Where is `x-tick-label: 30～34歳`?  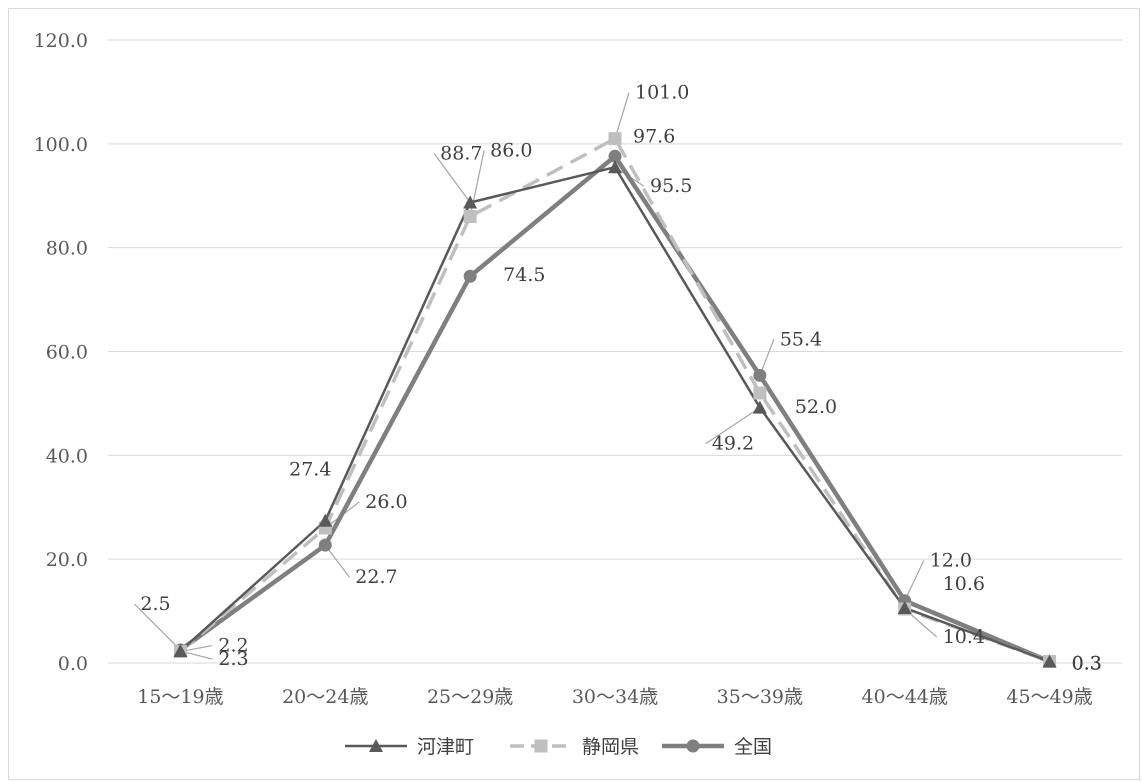
x-tick-label: 30～34歳 is located at coordinates (615, 697).